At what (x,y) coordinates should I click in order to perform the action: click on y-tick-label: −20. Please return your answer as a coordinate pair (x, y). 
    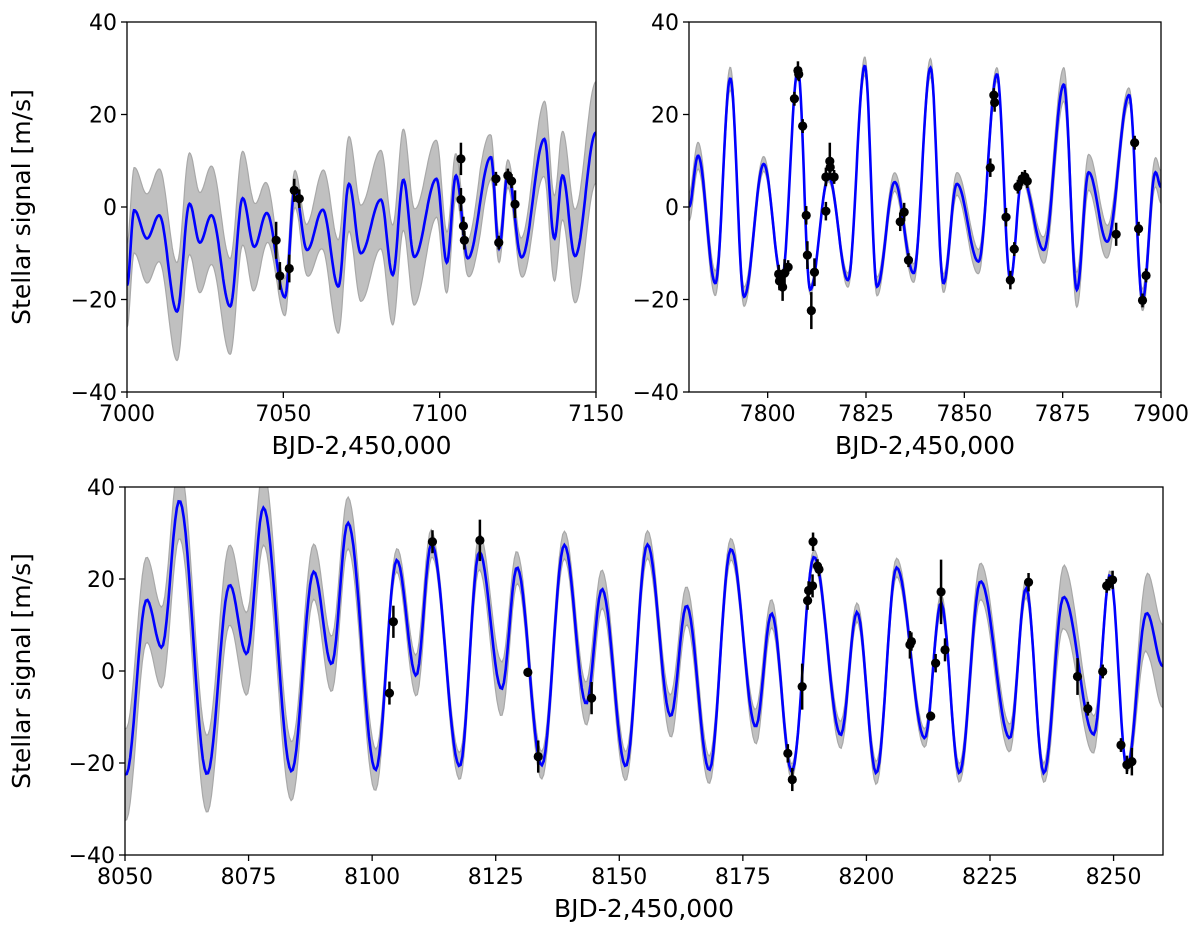
    Looking at the image, I should click on (94, 301).